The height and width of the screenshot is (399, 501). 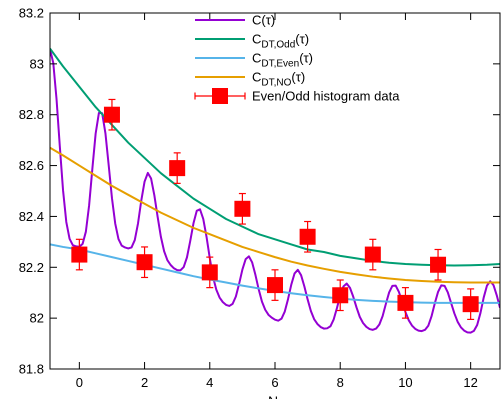 I want to click on x-tick-label: 6, so click(x=274, y=382).